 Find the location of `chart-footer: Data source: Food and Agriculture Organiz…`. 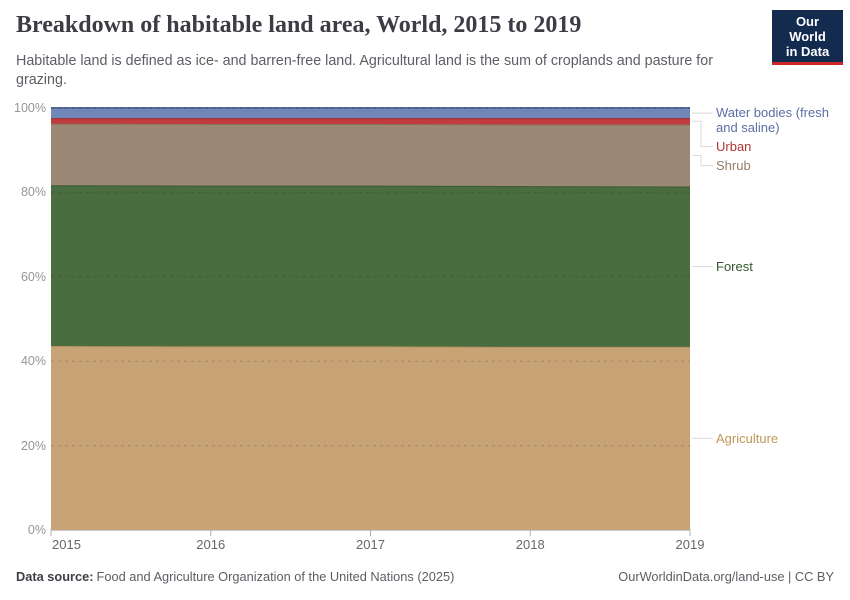

chart-footer: Data source: Food and Agriculture Organiz… is located at coordinates (425, 576).